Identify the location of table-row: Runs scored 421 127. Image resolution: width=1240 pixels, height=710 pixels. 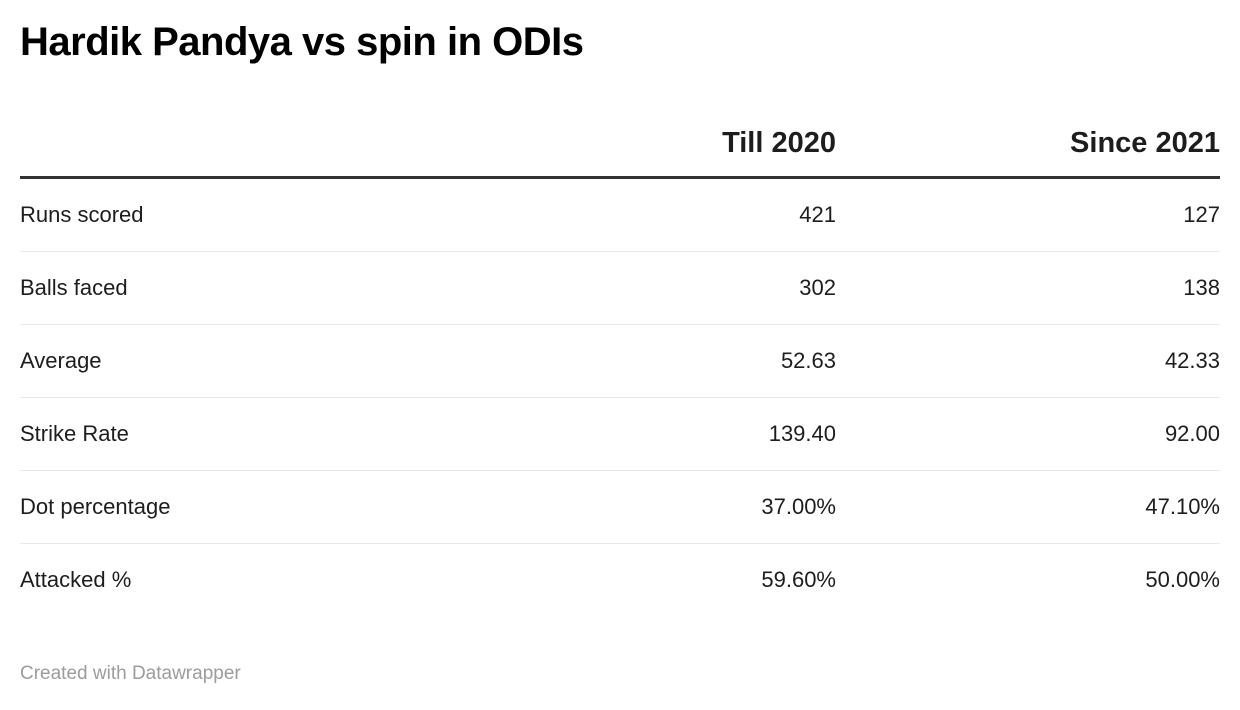
(620, 214).